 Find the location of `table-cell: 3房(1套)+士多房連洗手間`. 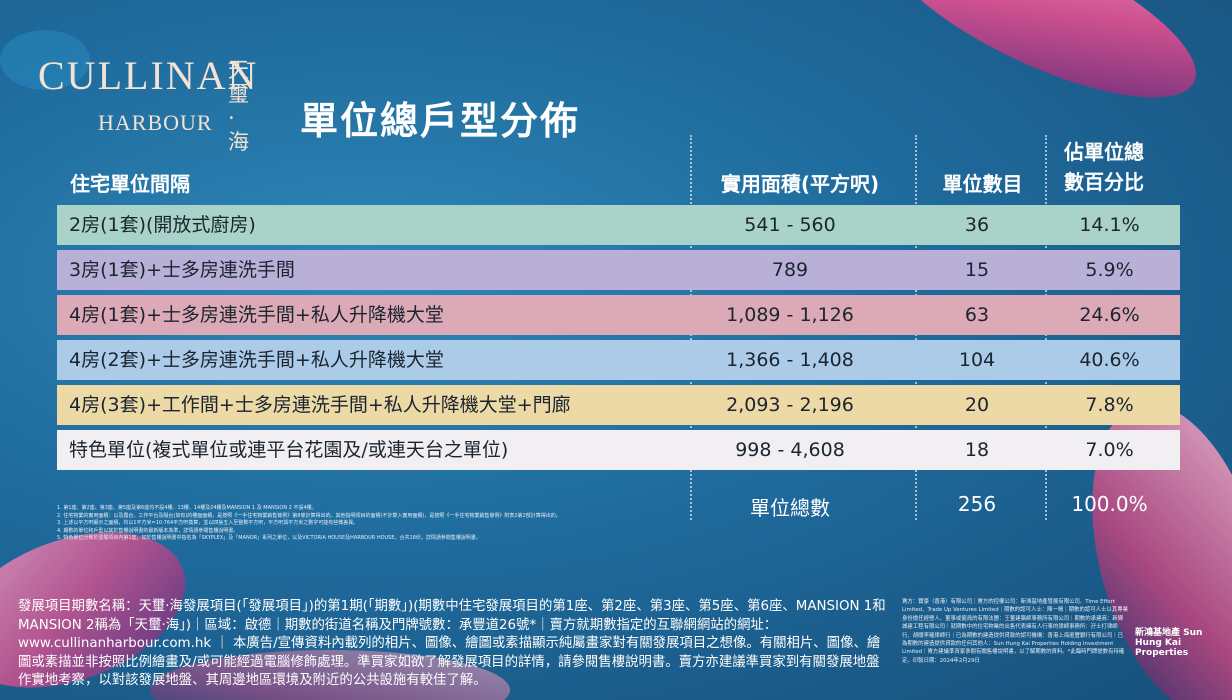

table-cell: 3房(1套)+士多房連洗手間 is located at coordinates (182, 270).